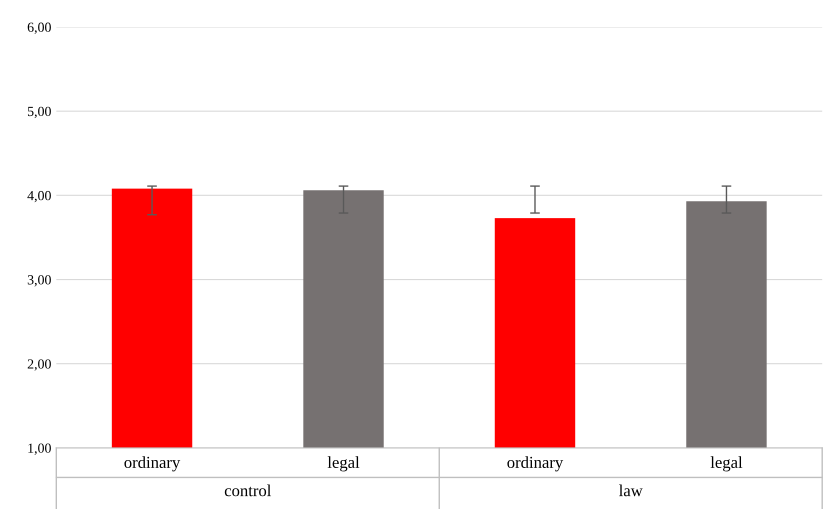 This screenshot has width=828, height=509. Describe the element at coordinates (39, 196) in the screenshot. I see `y-tick-label: 4,00` at that location.